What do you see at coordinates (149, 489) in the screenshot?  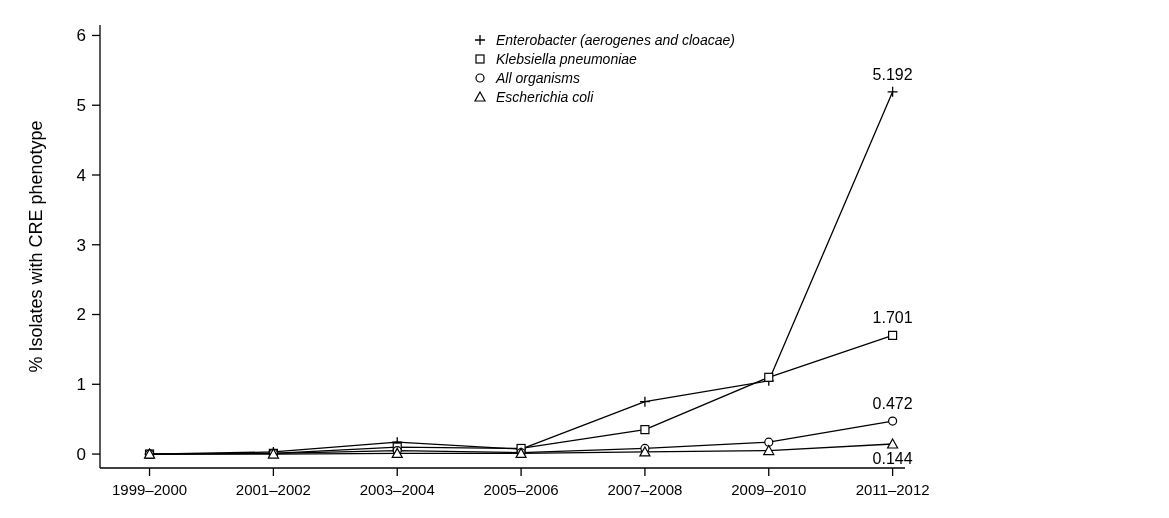 I see `x-tick-label: 1999–2000` at bounding box center [149, 489].